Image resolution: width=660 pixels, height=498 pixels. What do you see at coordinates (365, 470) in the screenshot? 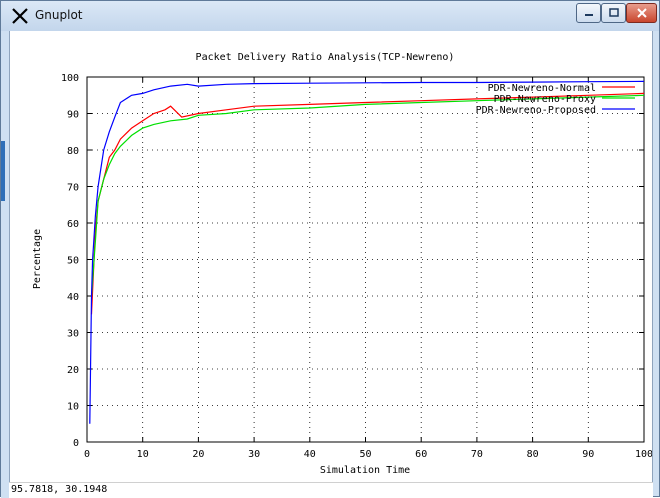
I see `x-axis-label: Simulation Time` at bounding box center [365, 470].